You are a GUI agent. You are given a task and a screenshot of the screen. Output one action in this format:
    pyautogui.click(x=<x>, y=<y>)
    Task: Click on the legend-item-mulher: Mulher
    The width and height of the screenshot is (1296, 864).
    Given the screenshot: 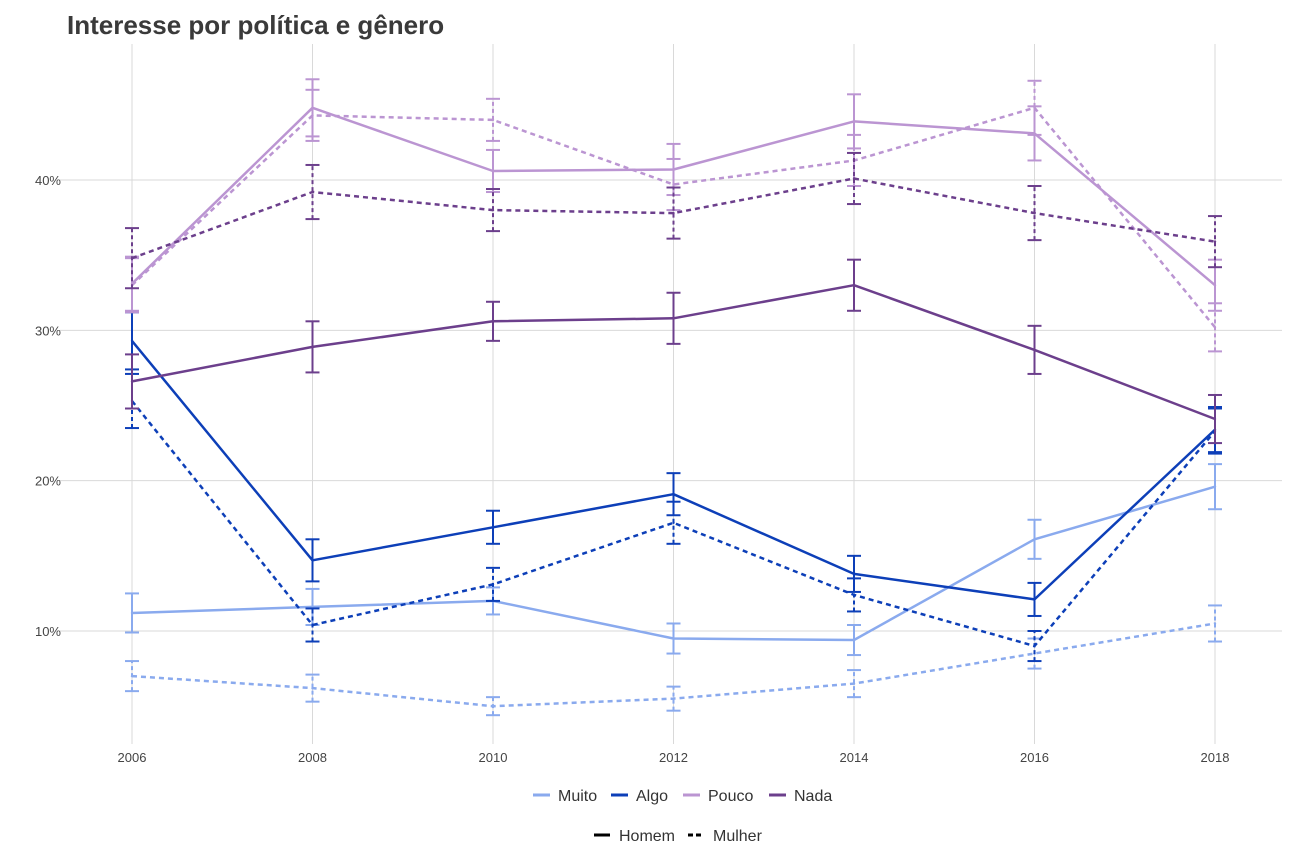 What is the action you would take?
    pyautogui.click(x=725, y=836)
    